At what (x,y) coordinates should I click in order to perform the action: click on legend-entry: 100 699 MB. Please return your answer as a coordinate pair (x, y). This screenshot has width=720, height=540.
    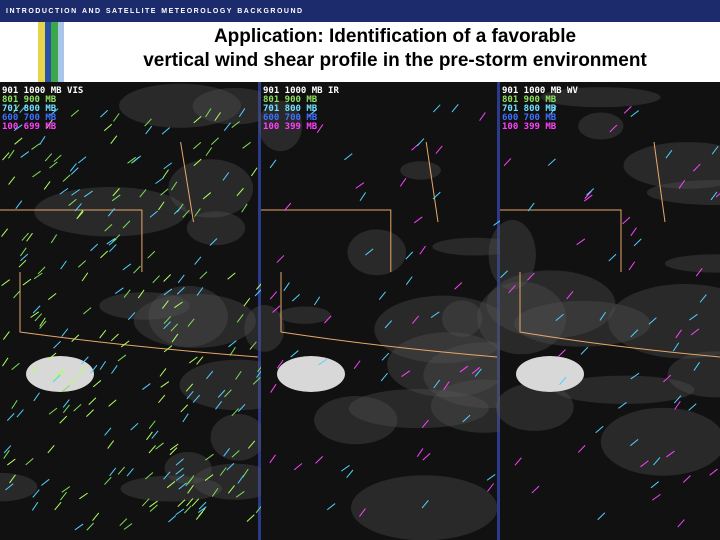
    Looking at the image, I should click on (29, 127).